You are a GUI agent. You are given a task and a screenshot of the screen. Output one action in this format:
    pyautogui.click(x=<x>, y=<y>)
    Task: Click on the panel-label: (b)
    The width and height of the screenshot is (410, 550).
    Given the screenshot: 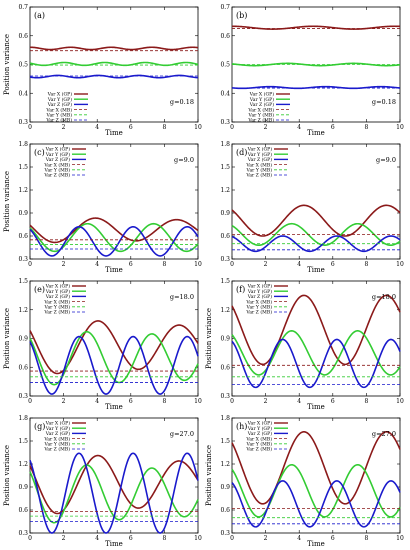 What is the action you would take?
    pyautogui.click(x=241, y=15)
    